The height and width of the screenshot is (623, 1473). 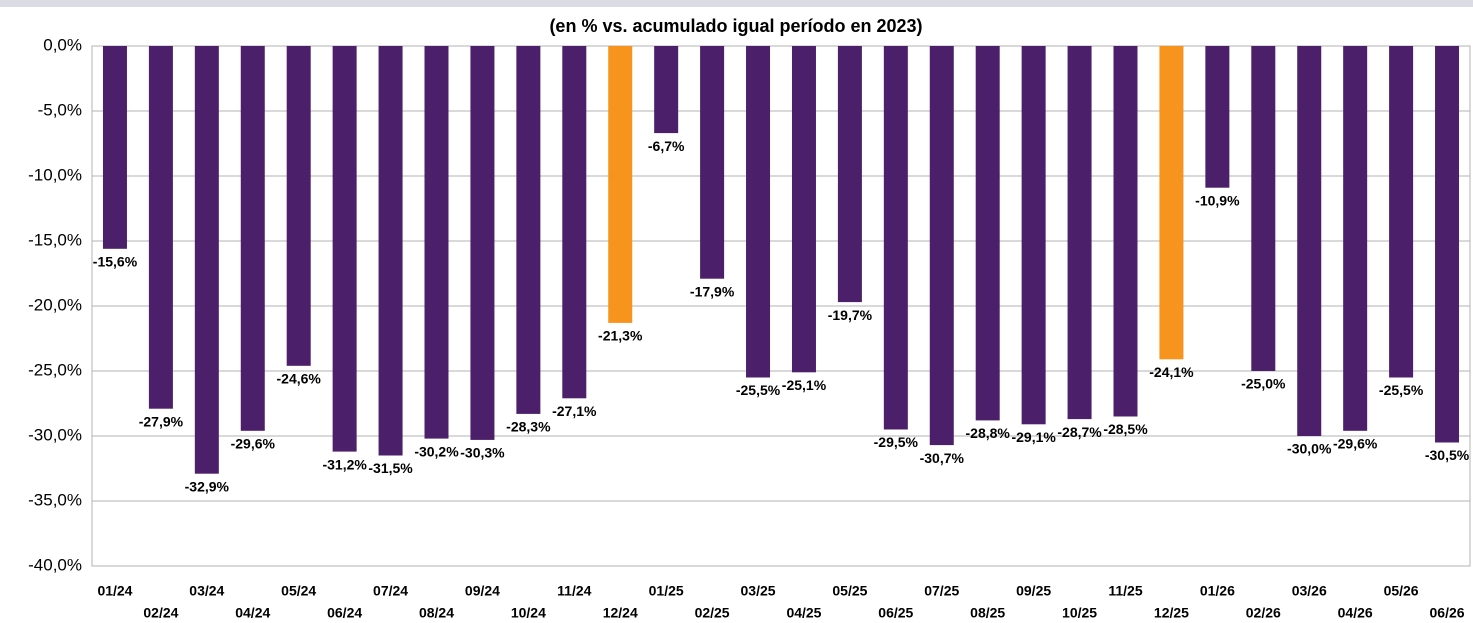 I want to click on value-label: -30,2%, so click(x=436, y=451).